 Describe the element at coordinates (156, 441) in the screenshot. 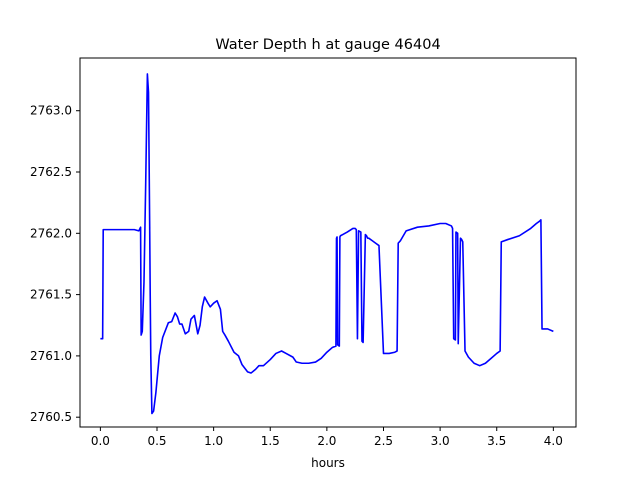

I see `x-tick-label: 0.5` at that location.